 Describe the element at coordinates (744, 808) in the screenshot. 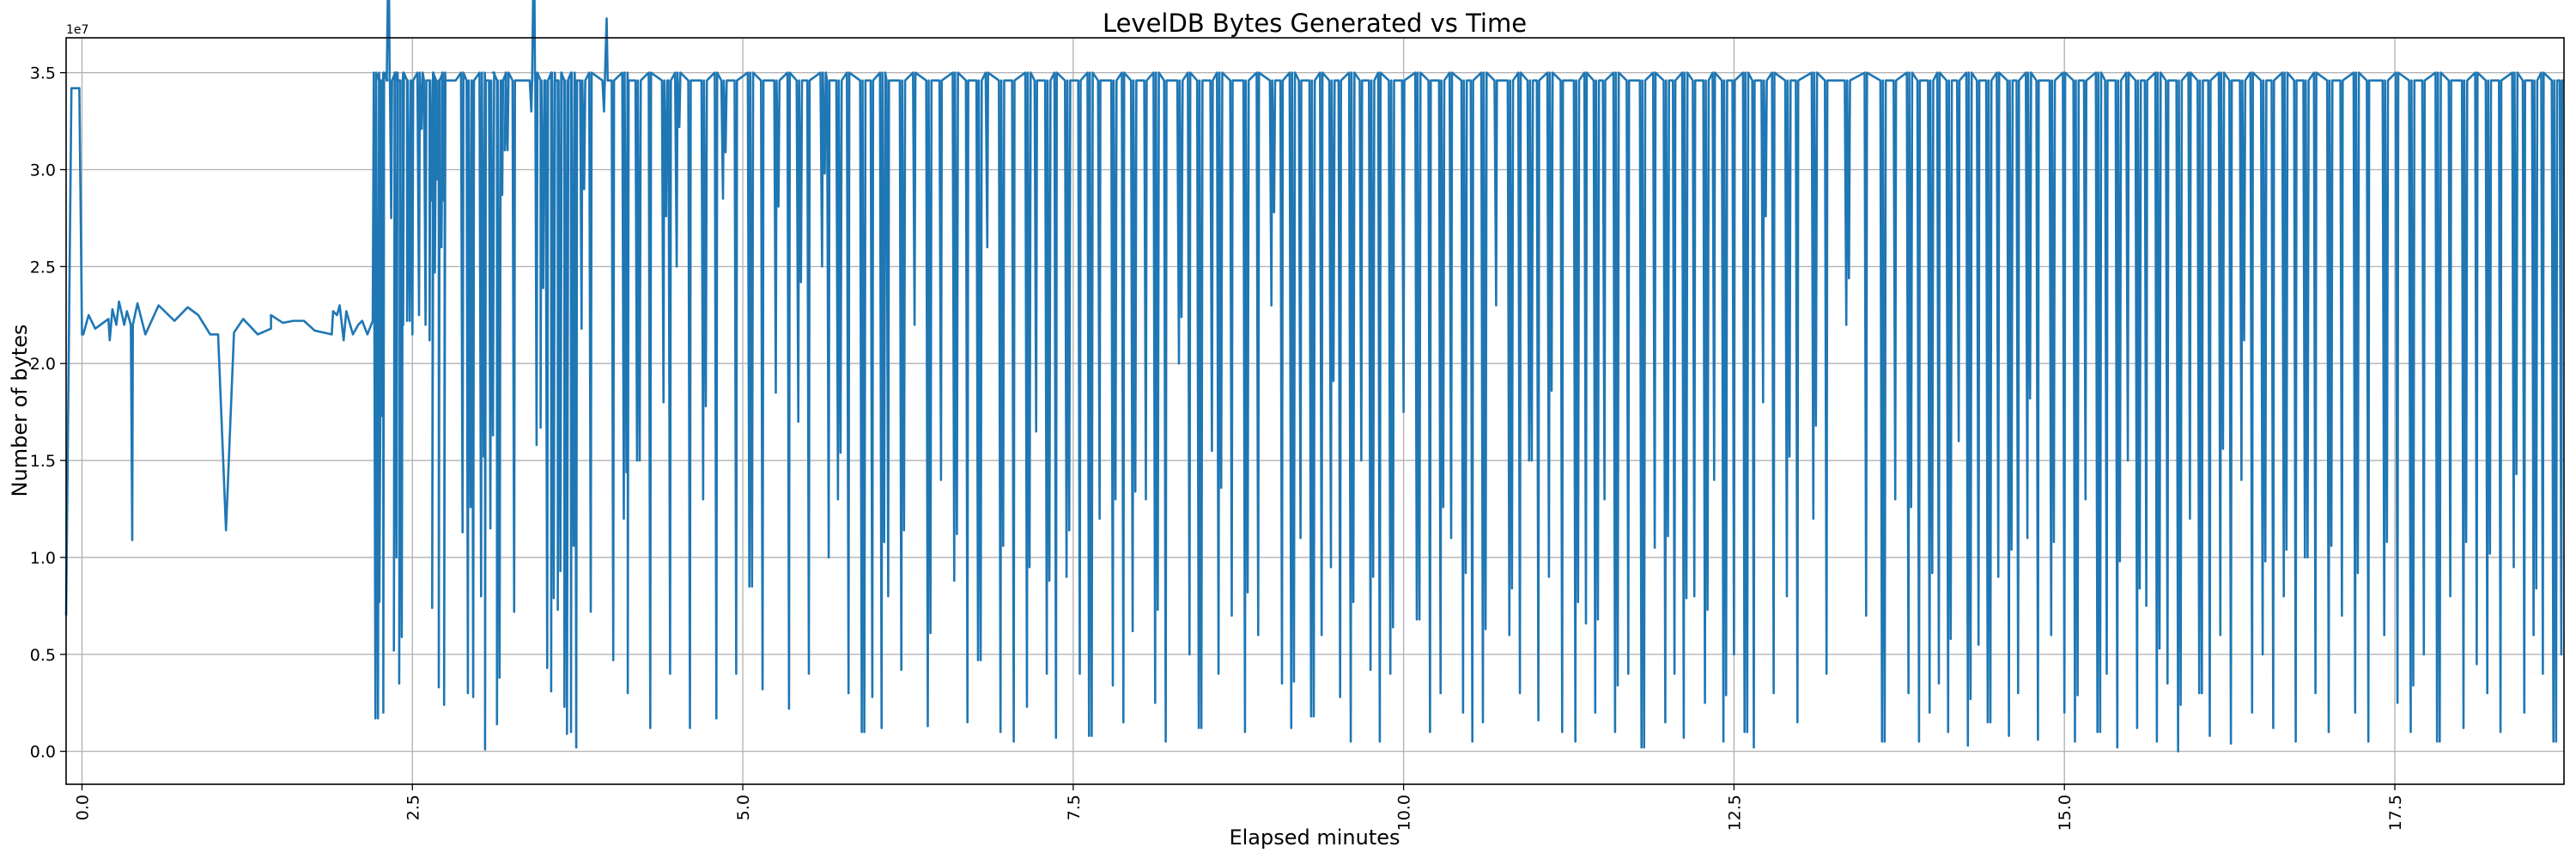

I see `x-tick-label: 5.0` at that location.